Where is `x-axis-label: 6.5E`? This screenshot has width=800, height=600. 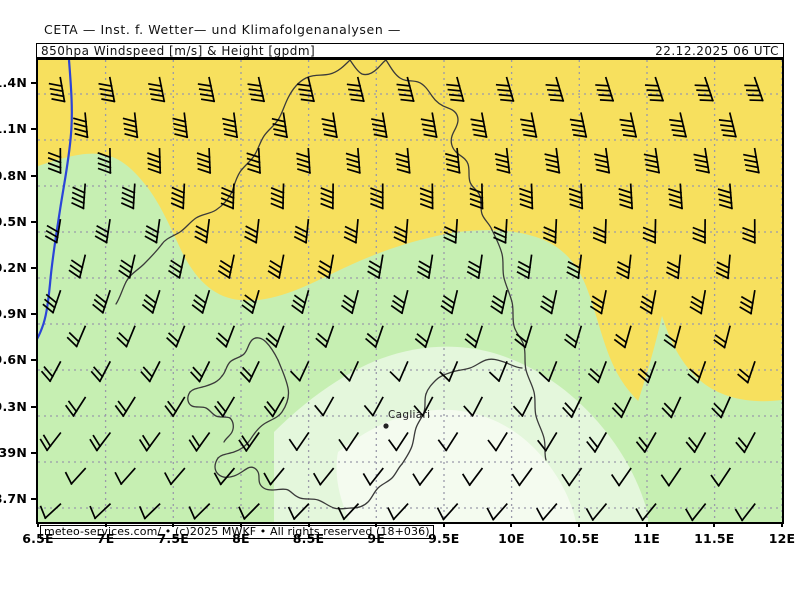 x-axis-label: 6.5E is located at coordinates (38, 538).